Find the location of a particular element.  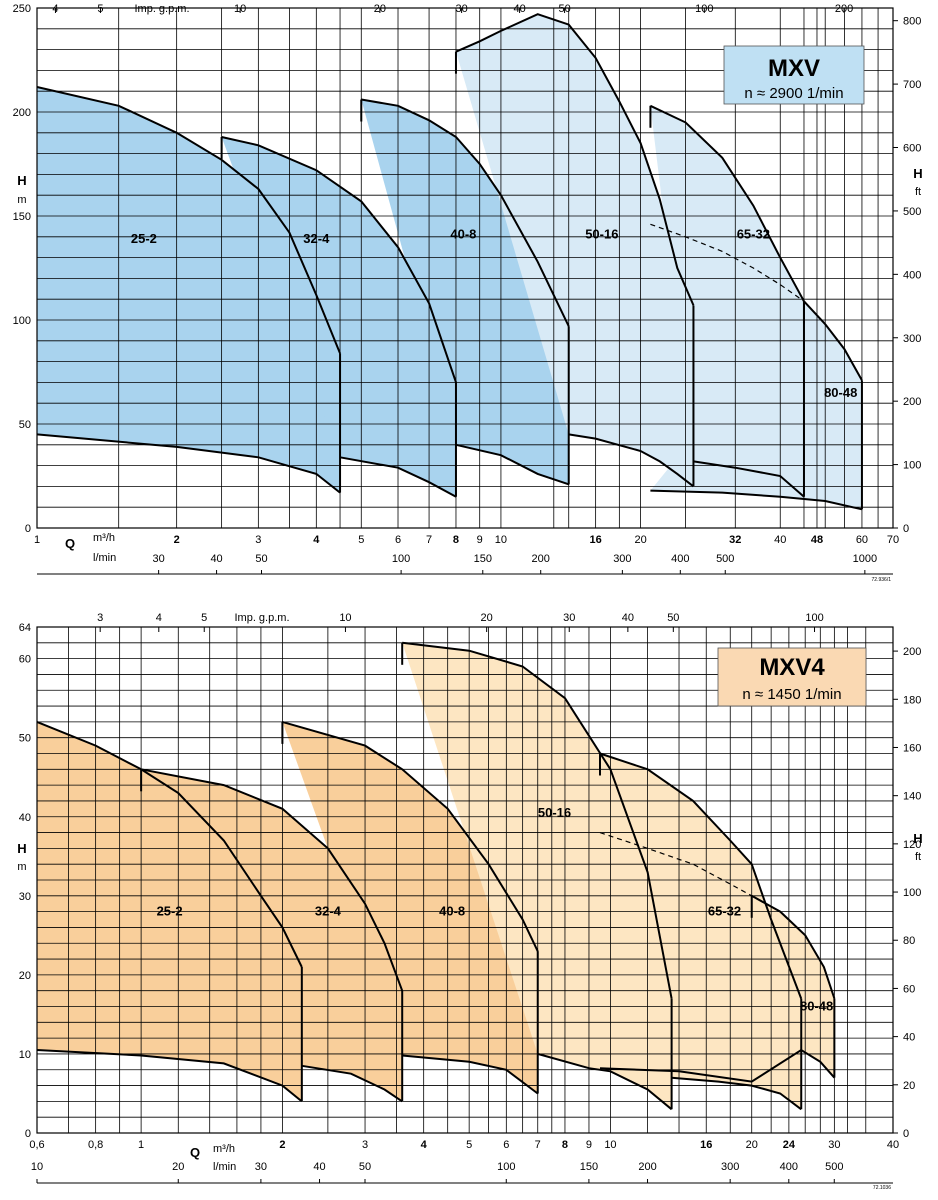

x-tick-label: 10 is located at coordinates (501, 540).